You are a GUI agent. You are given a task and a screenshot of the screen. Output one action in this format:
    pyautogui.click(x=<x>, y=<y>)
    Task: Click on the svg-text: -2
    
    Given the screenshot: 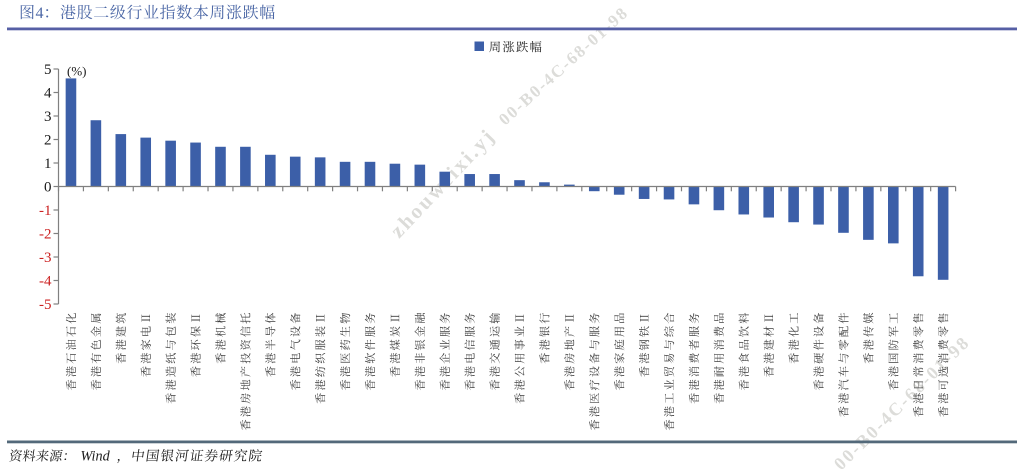 What is the action you would take?
    pyautogui.click(x=45, y=235)
    